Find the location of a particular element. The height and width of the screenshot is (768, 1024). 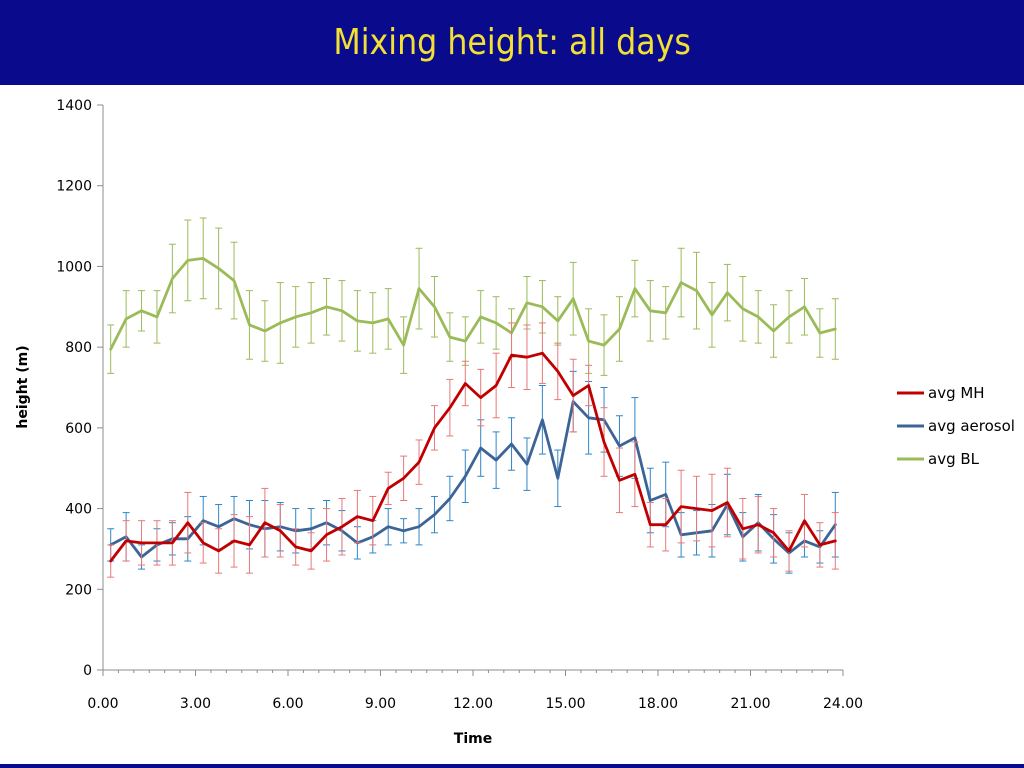

y-tick-label: 1200 is located at coordinates (74, 187).